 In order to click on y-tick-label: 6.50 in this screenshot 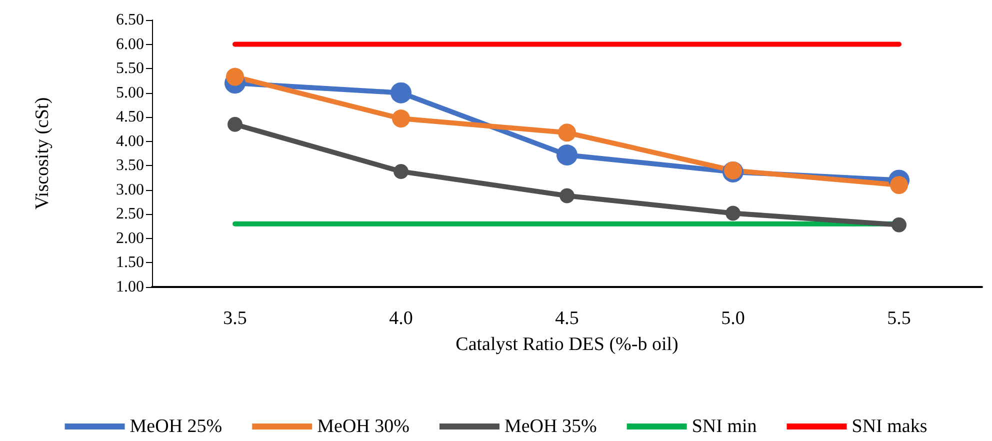, I will do `click(130, 20)`.